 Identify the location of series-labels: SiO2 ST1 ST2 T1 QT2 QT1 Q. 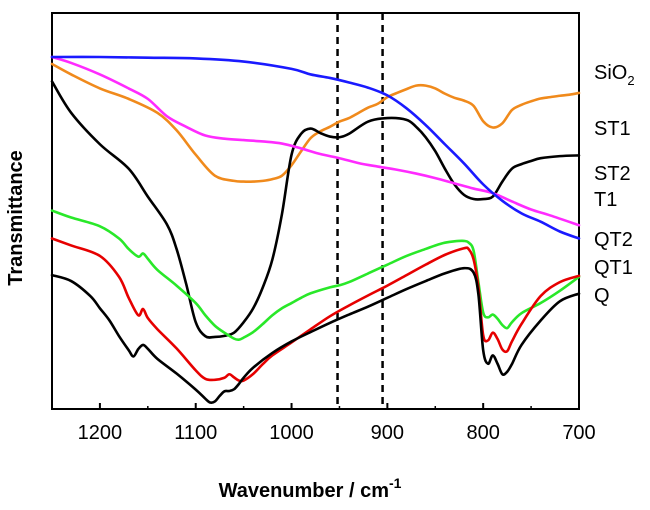
(614, 184).